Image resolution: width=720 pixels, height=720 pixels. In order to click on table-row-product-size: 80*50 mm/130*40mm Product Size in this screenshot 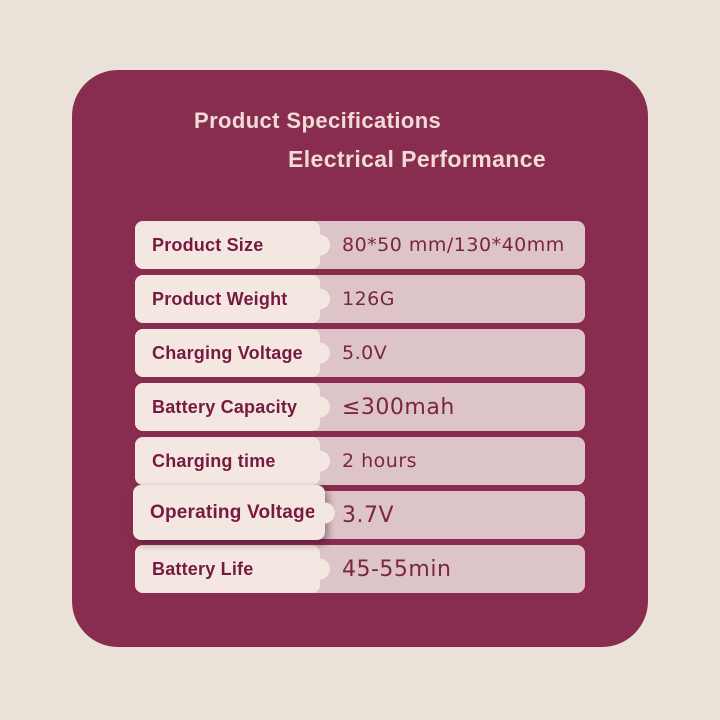, I will do `click(360, 245)`.